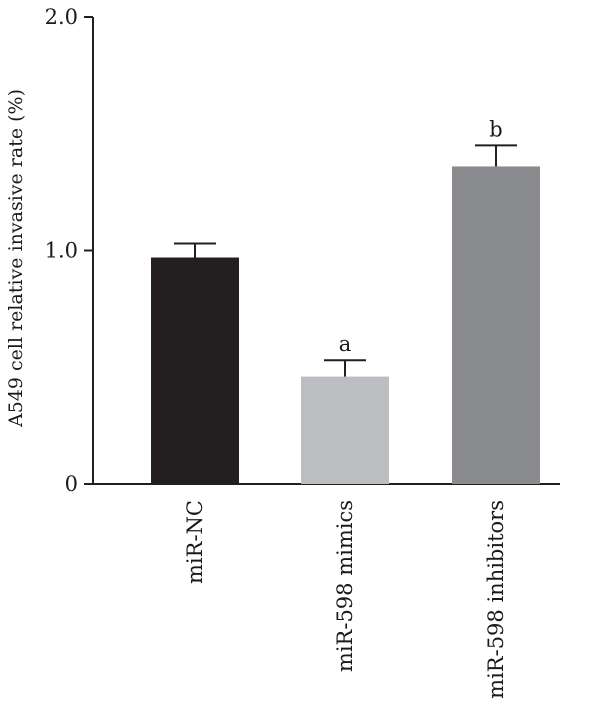 The image size is (600, 714). What do you see at coordinates (421, 236) in the screenshot?
I see `significance-annotations: ab` at bounding box center [421, 236].